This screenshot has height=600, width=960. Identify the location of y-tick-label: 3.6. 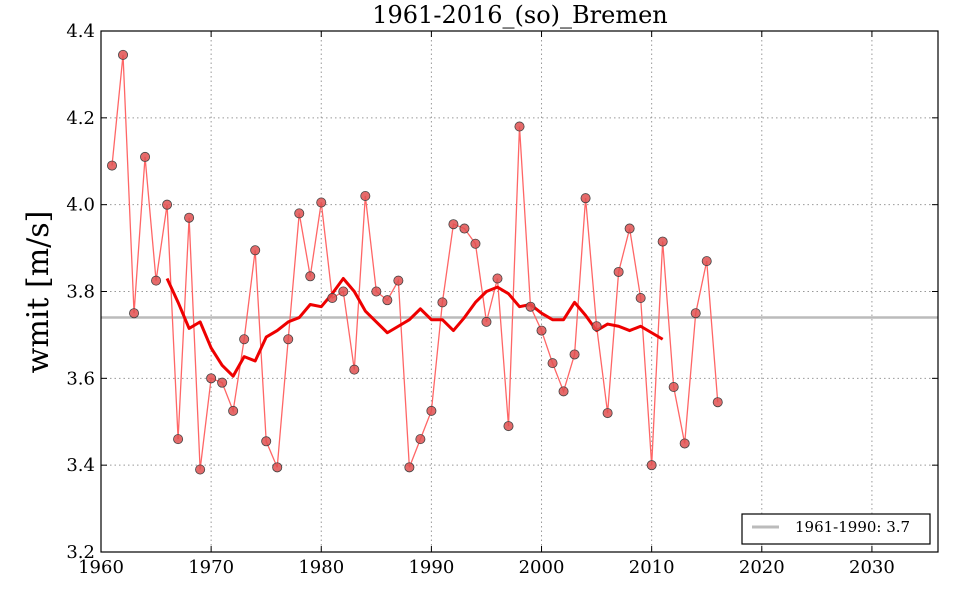
(80, 378).